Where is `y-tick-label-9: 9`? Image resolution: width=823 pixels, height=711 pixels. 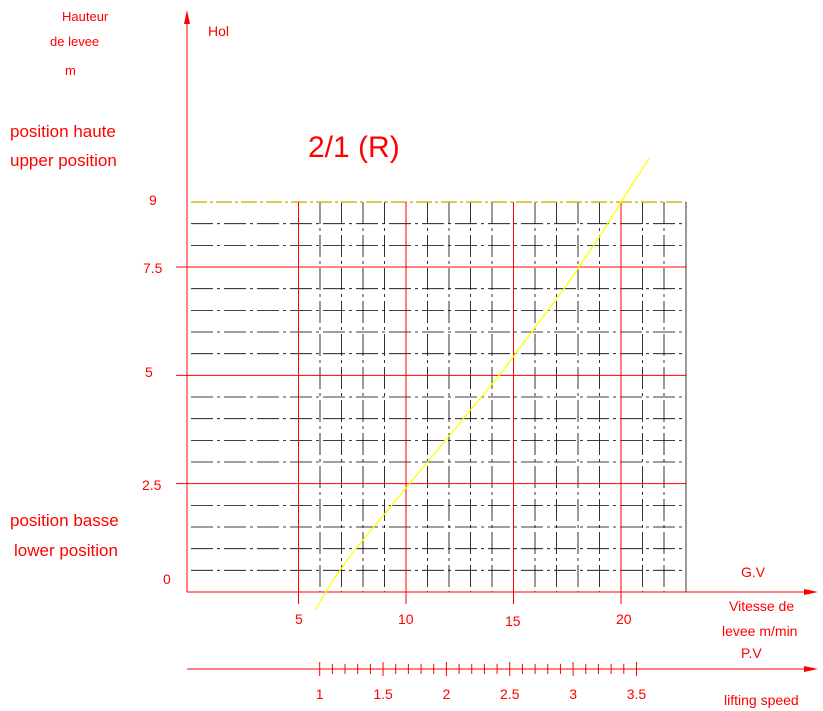
y-tick-label-9: 9 is located at coordinates (153, 200).